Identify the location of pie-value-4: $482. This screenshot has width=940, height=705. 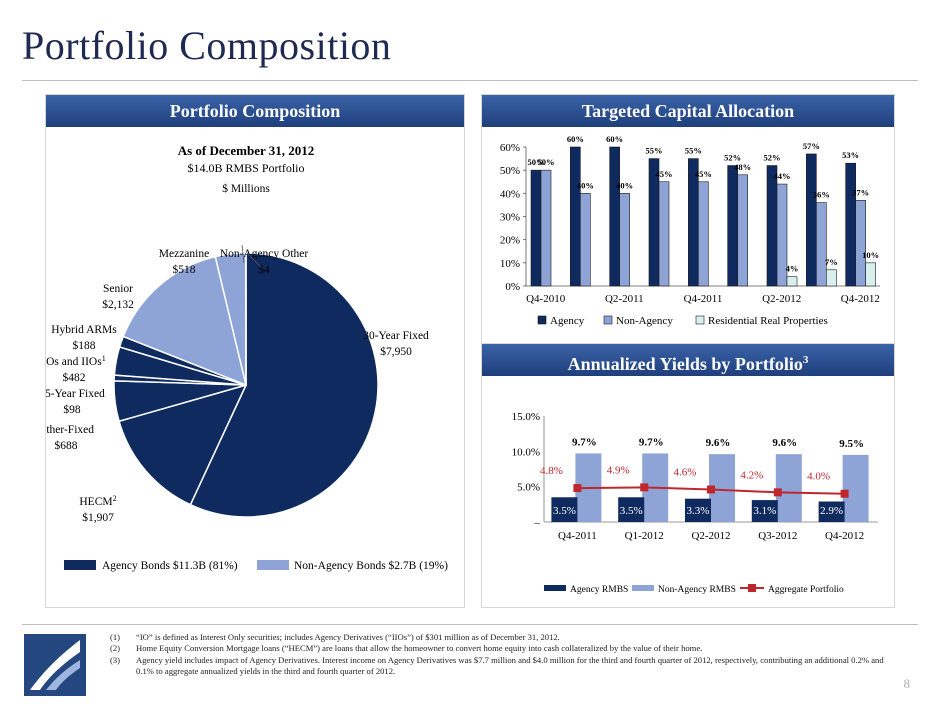
(74, 377).